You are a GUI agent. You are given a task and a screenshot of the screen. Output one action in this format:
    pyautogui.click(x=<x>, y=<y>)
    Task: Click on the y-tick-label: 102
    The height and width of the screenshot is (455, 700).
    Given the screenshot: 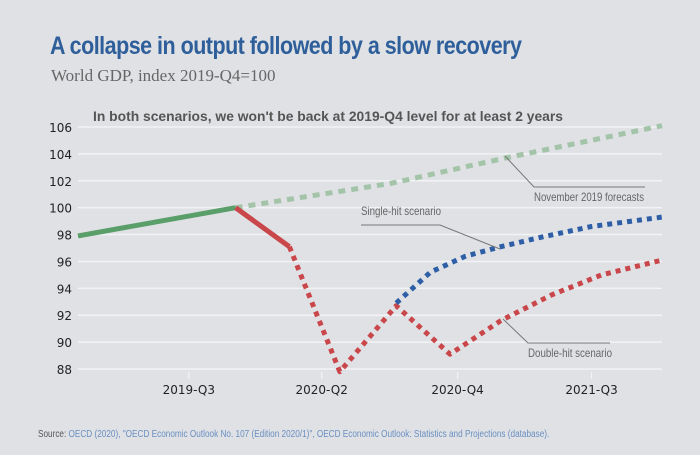 What is the action you would take?
    pyautogui.click(x=60, y=182)
    